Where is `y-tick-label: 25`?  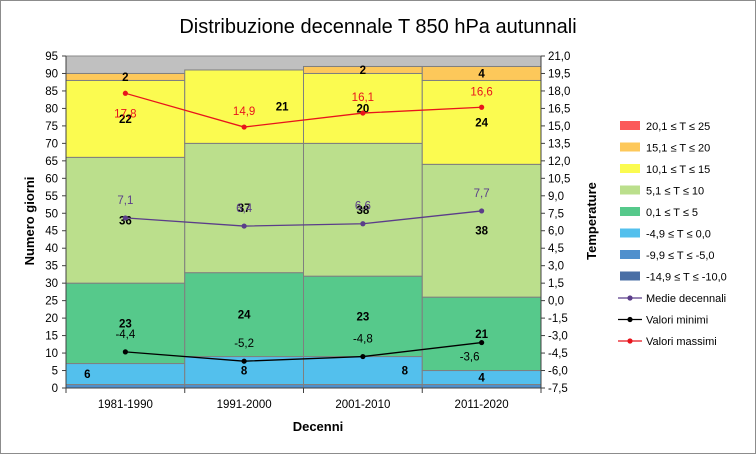 y-tick-label: 25 is located at coordinates (51, 302).